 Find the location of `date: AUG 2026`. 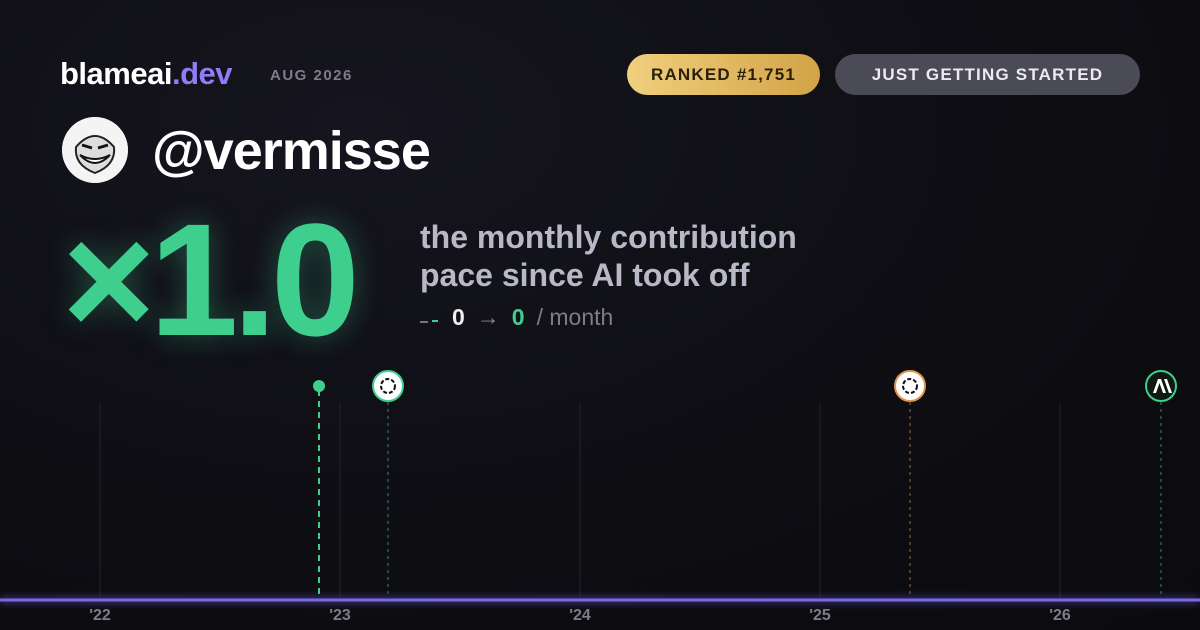

date: AUG 2026 is located at coordinates (311, 75).